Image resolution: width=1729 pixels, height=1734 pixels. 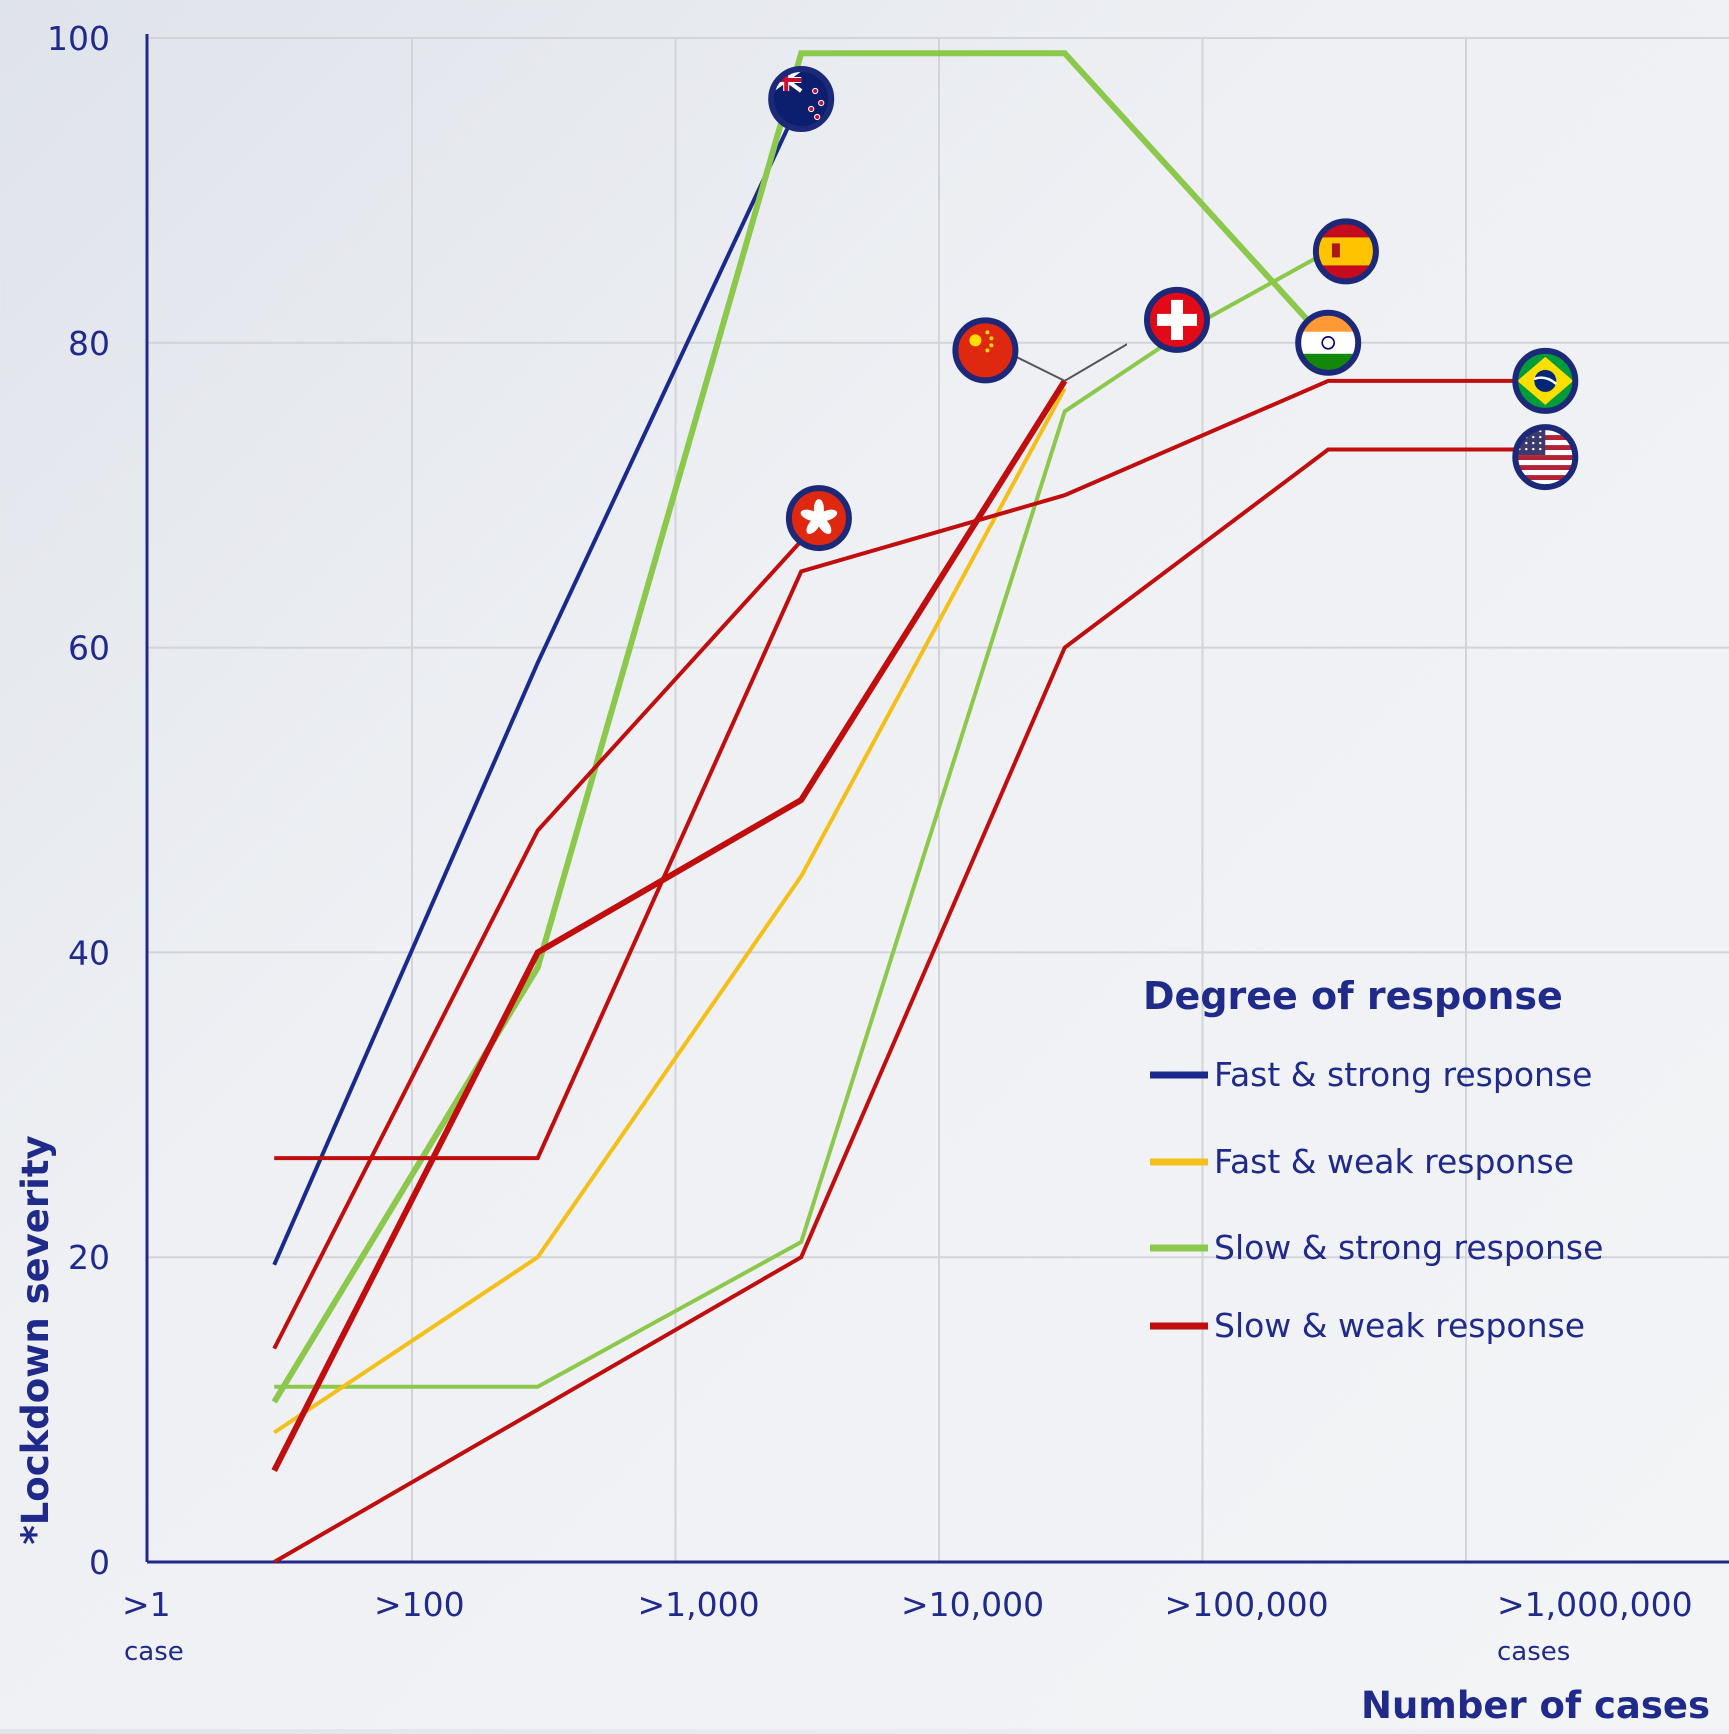 I want to click on x-tick-label: >1, so click(x=146, y=1604).